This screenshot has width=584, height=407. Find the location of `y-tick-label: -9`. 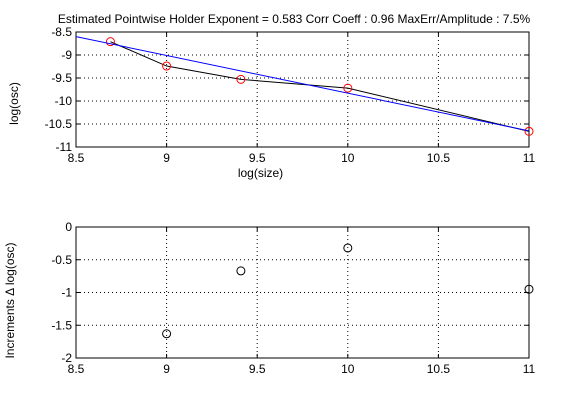

y-tick-label: -9 is located at coordinates (66, 55).